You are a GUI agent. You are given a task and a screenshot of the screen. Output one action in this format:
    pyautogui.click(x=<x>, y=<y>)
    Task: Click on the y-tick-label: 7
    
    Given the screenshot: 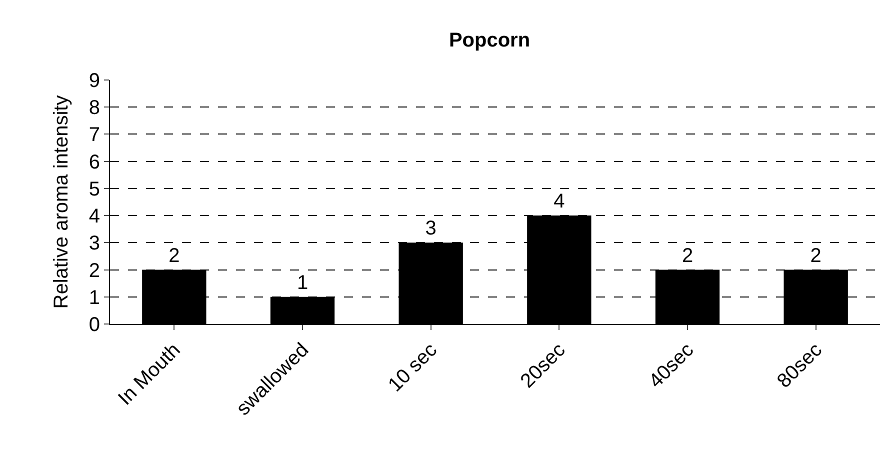 What is the action you would take?
    pyautogui.click(x=94, y=135)
    